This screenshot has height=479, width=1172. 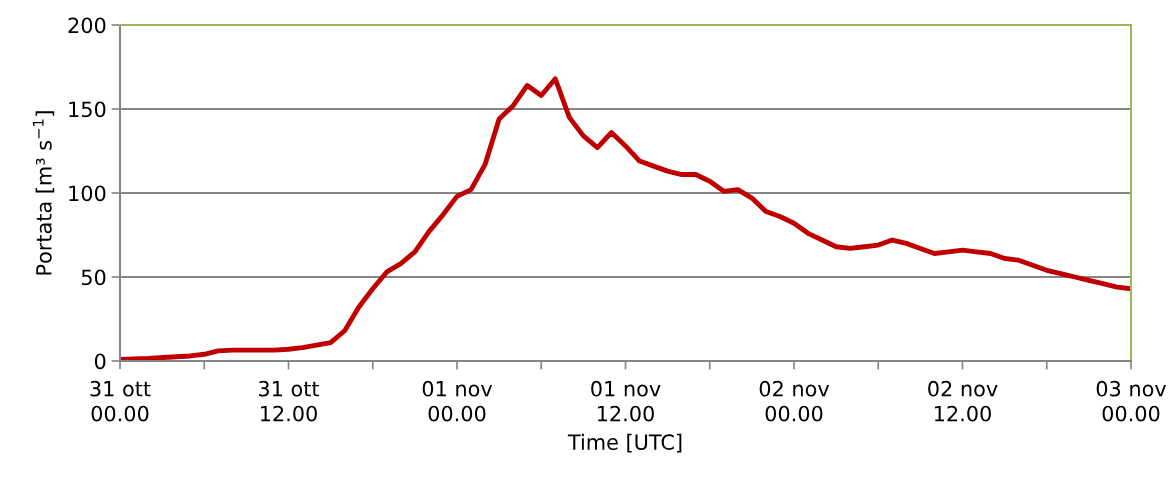 What do you see at coordinates (87, 193) in the screenshot?
I see `y-tick-label: 100` at bounding box center [87, 193].